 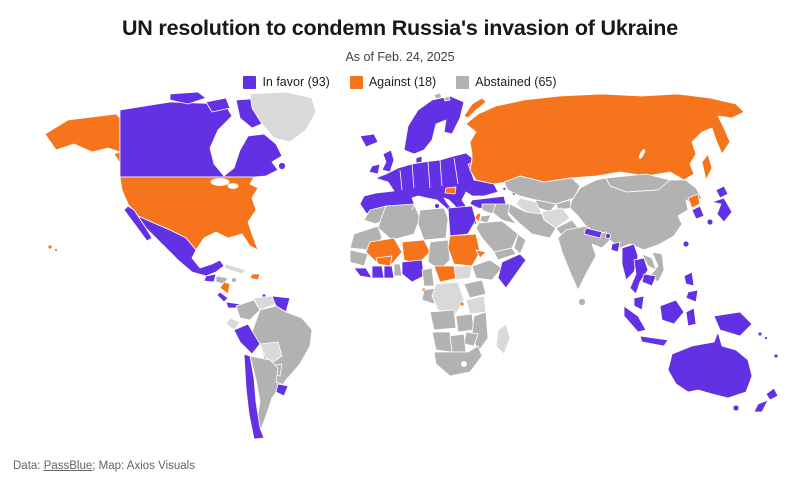 What do you see at coordinates (710, 222) in the screenshot?
I see `country-japan-kyushu` at bounding box center [710, 222].